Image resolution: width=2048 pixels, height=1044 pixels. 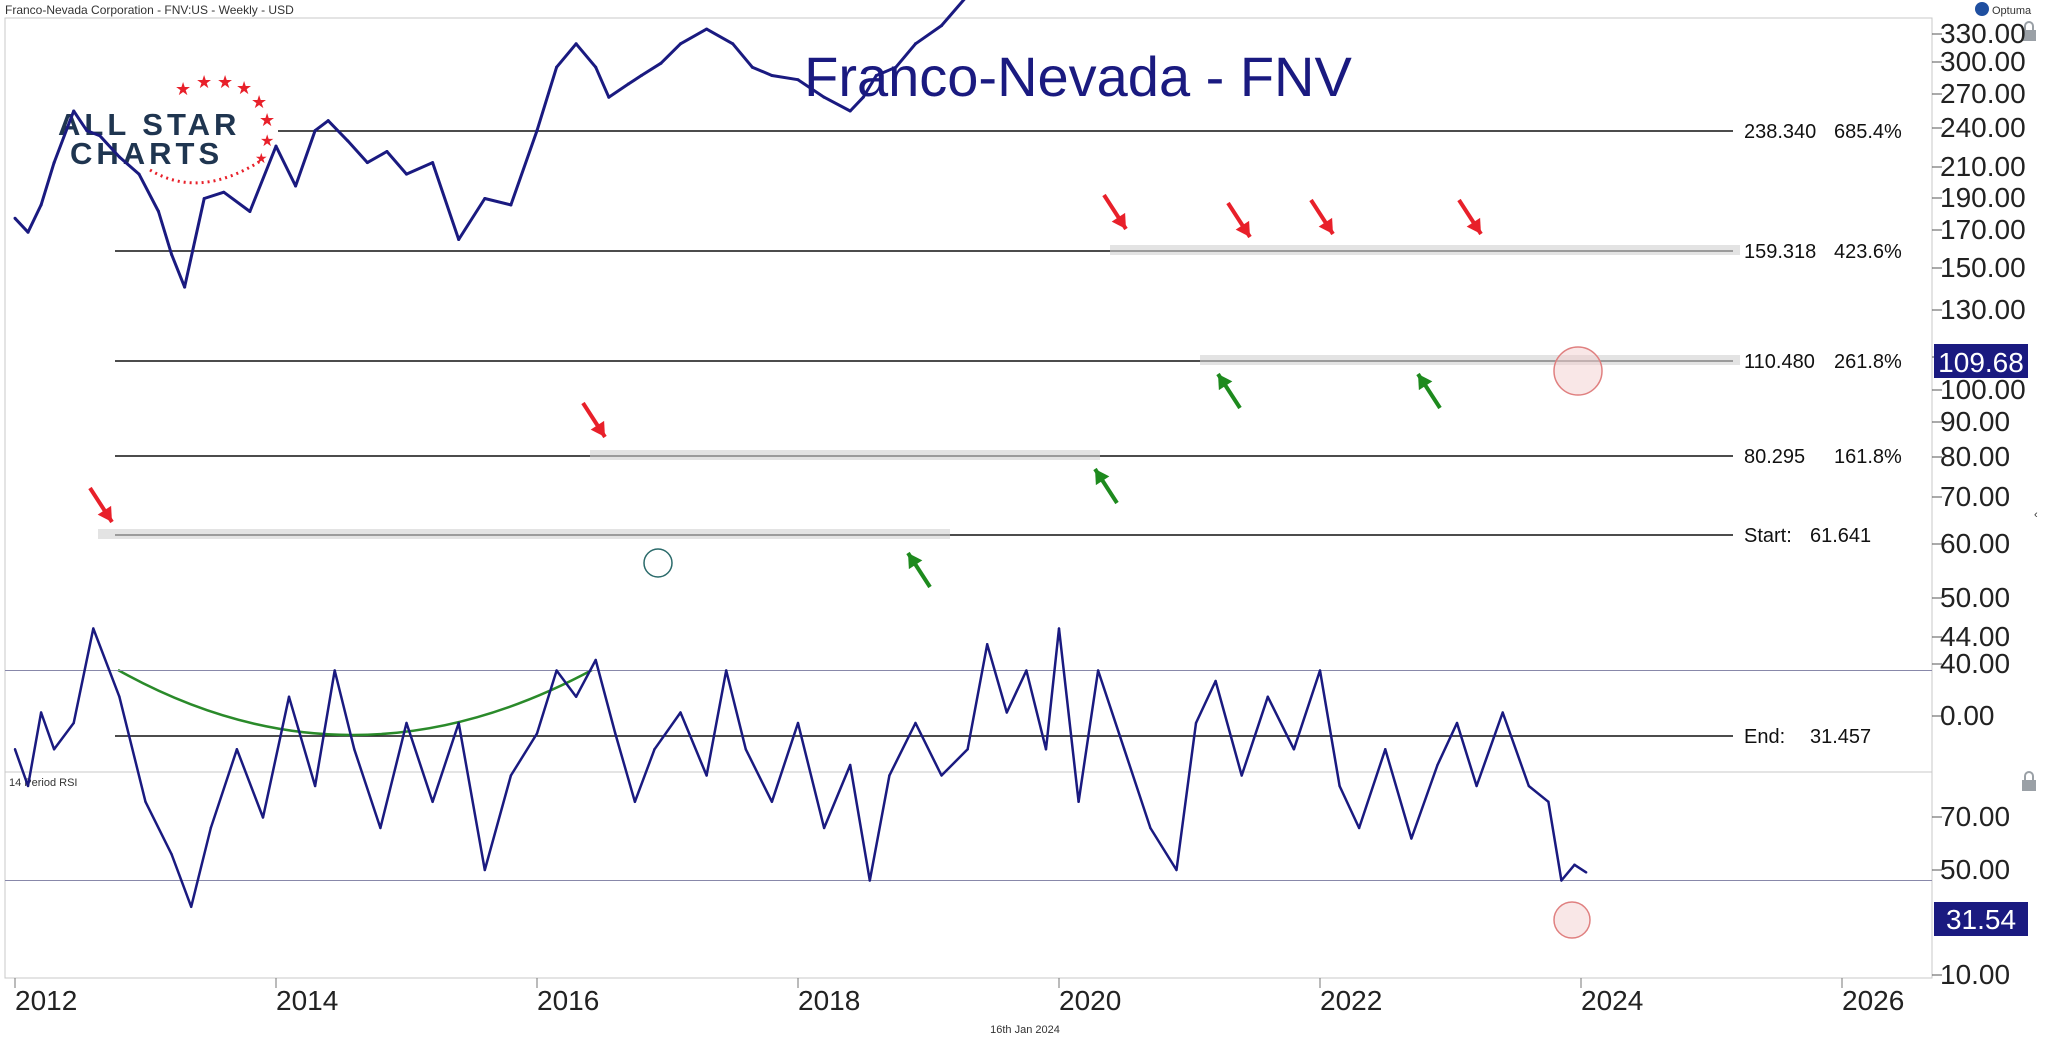 What do you see at coordinates (146, 153) in the screenshot?
I see `logo-line2: CHARTS` at bounding box center [146, 153].